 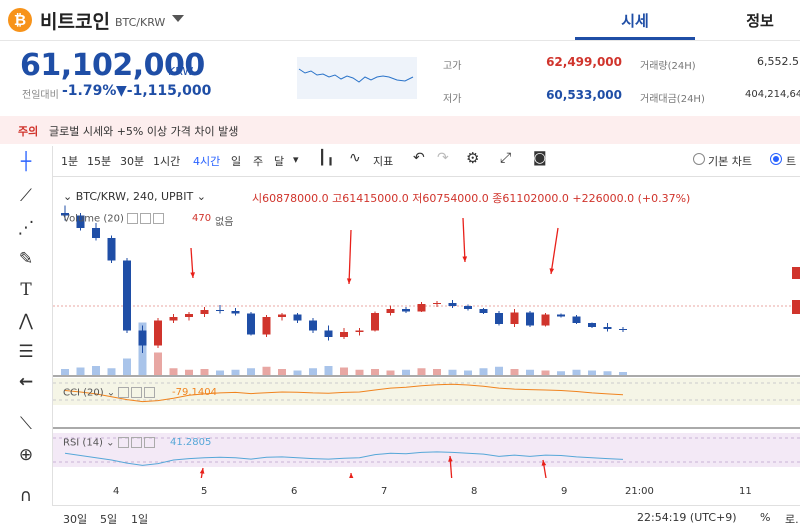 I want to click on time-tick: 7, so click(x=384, y=491).